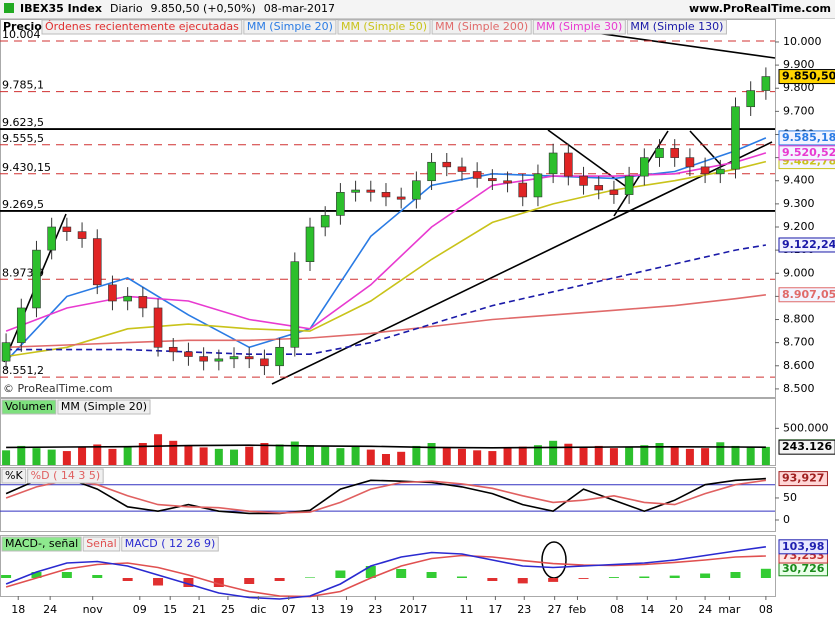  I want to click on value-tag: 103,98, so click(803, 546).